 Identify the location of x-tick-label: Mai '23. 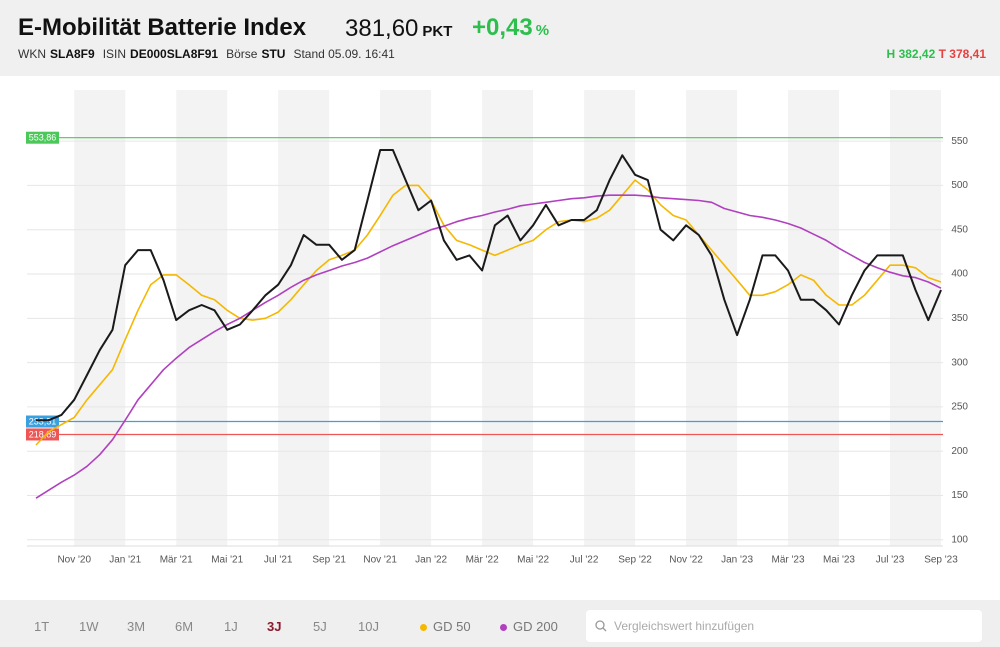
(839, 560).